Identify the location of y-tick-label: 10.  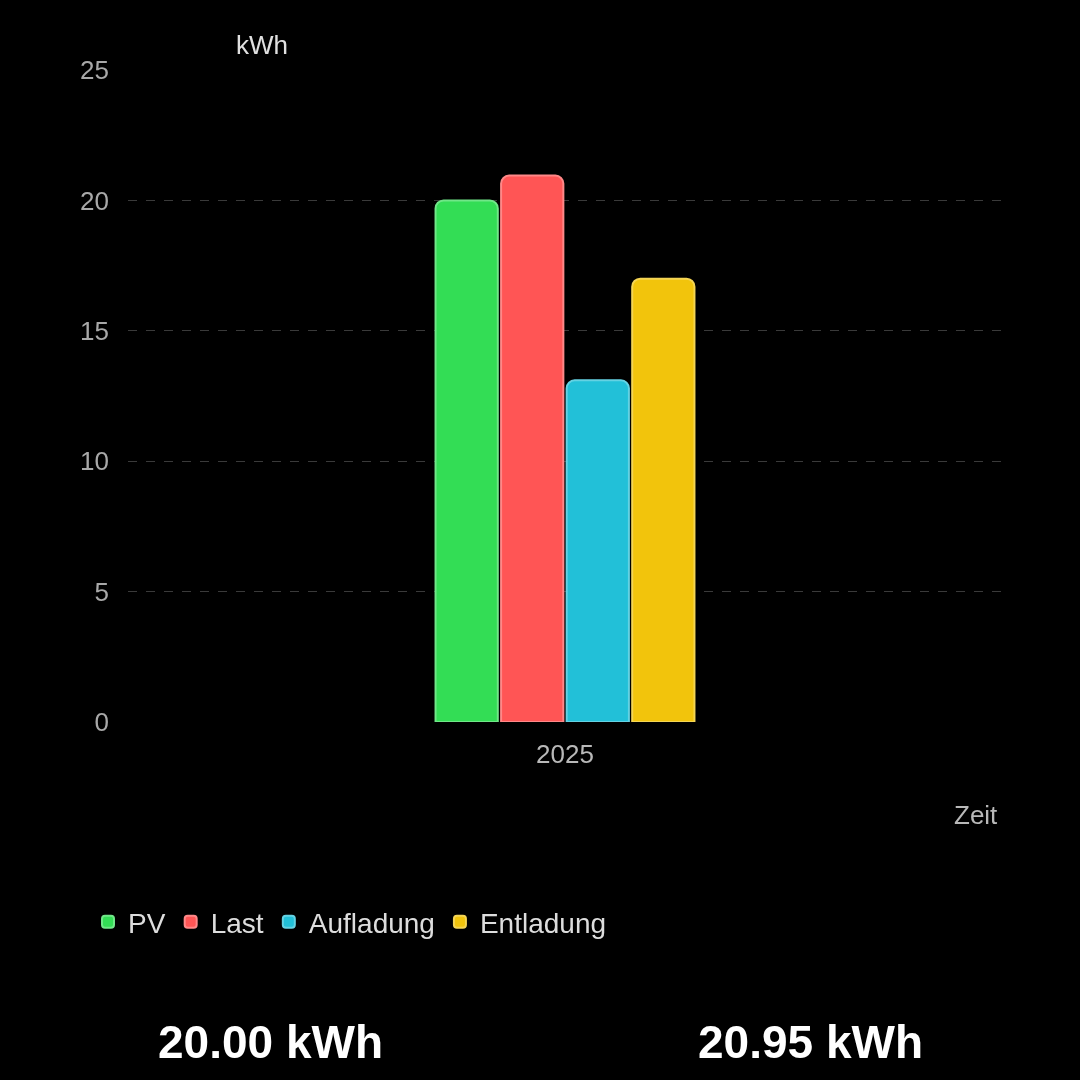
(94, 461).